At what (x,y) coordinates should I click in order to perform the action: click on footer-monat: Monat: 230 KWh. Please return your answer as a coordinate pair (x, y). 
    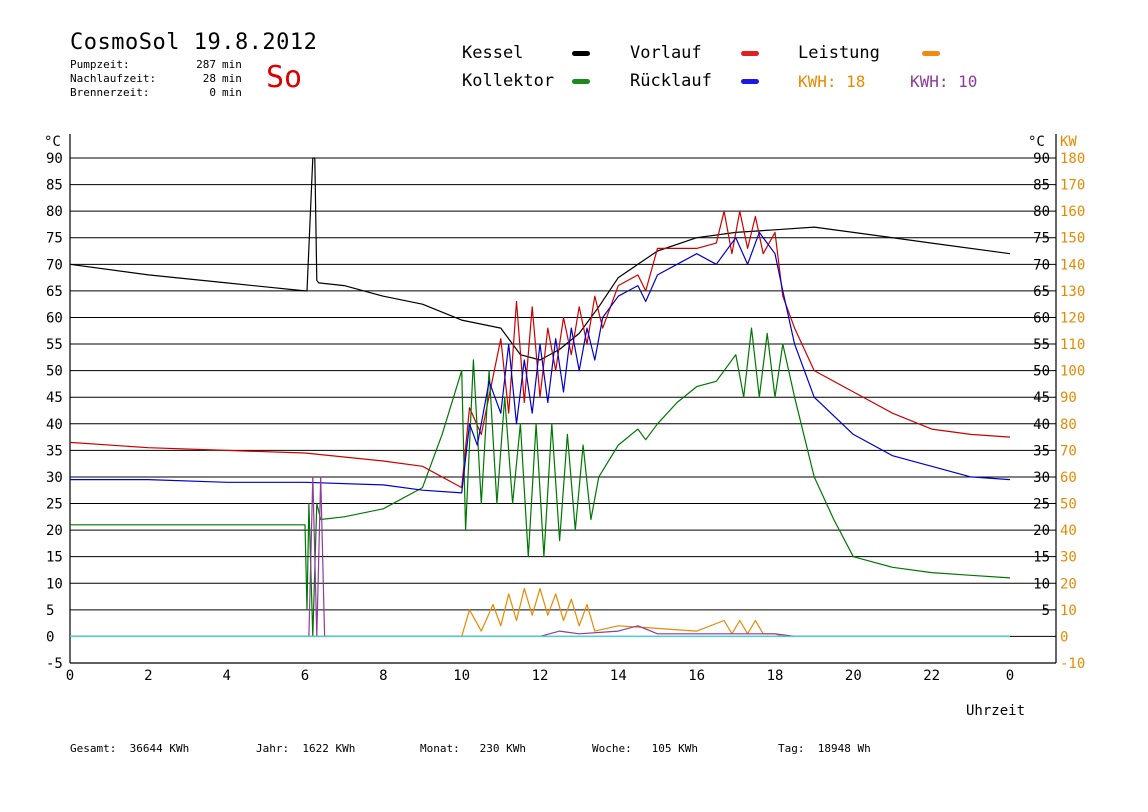
    Looking at the image, I should click on (473, 748).